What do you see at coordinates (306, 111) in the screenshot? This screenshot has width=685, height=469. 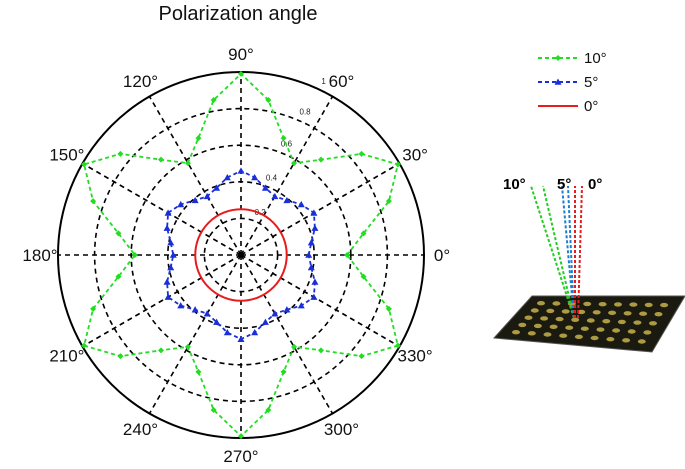 I see `radial-tick-label: 0.8` at bounding box center [306, 111].